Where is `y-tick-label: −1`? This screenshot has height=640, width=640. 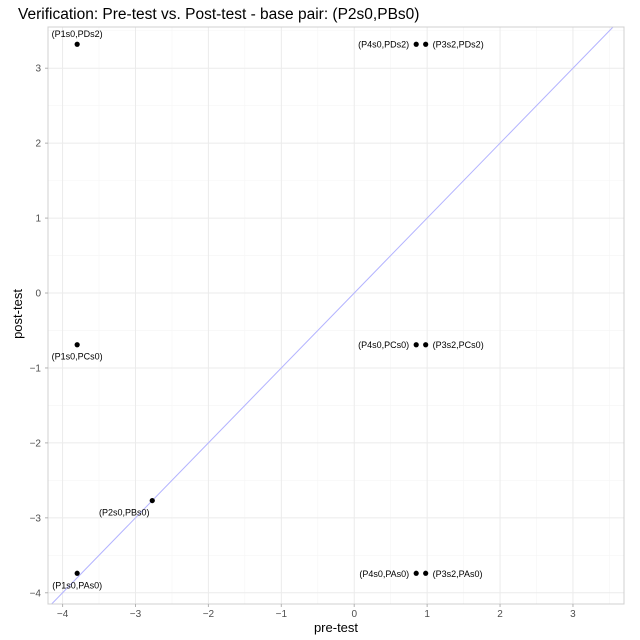 y-tick-label: −1 is located at coordinates (36, 368).